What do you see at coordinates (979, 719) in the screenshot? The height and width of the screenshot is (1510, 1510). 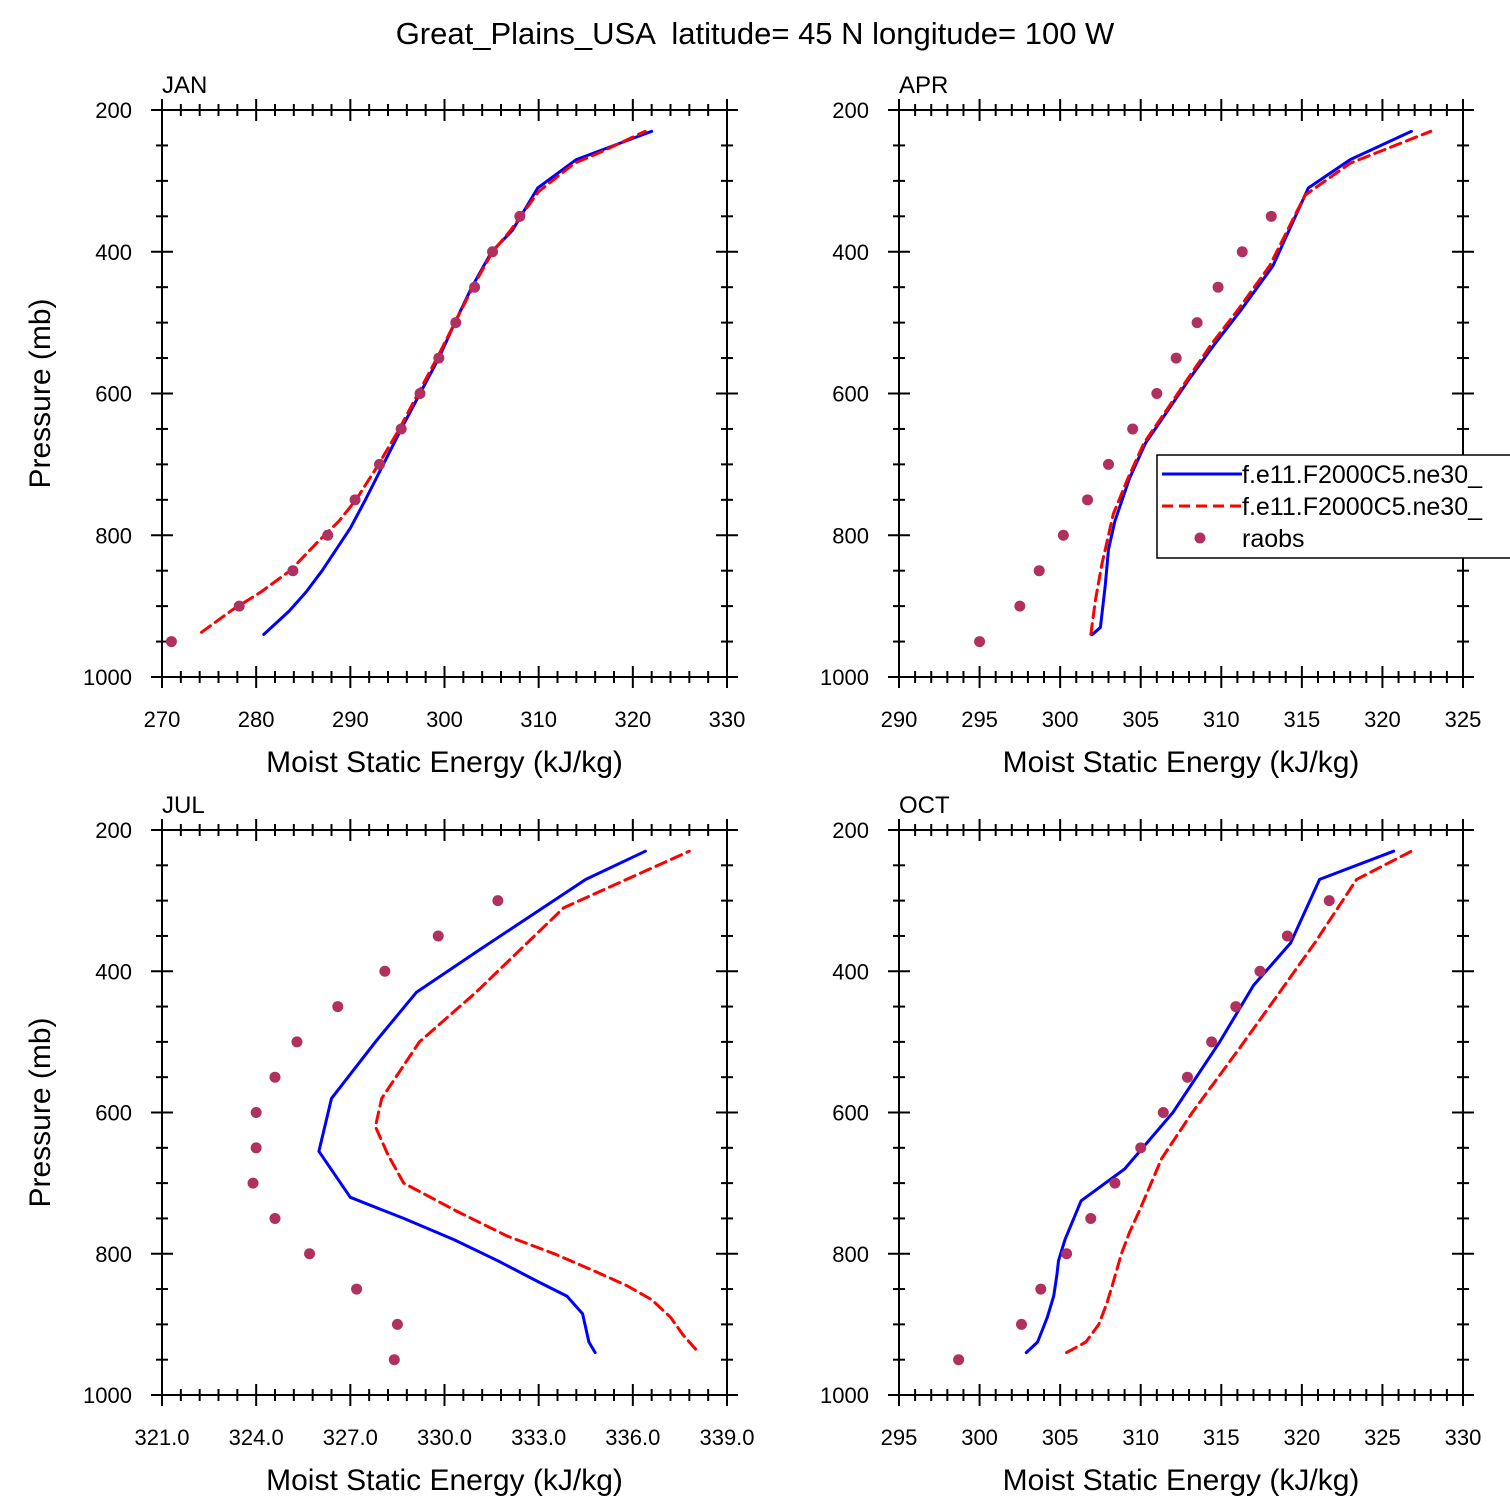 I see `x-tick-label: 295` at bounding box center [979, 719].